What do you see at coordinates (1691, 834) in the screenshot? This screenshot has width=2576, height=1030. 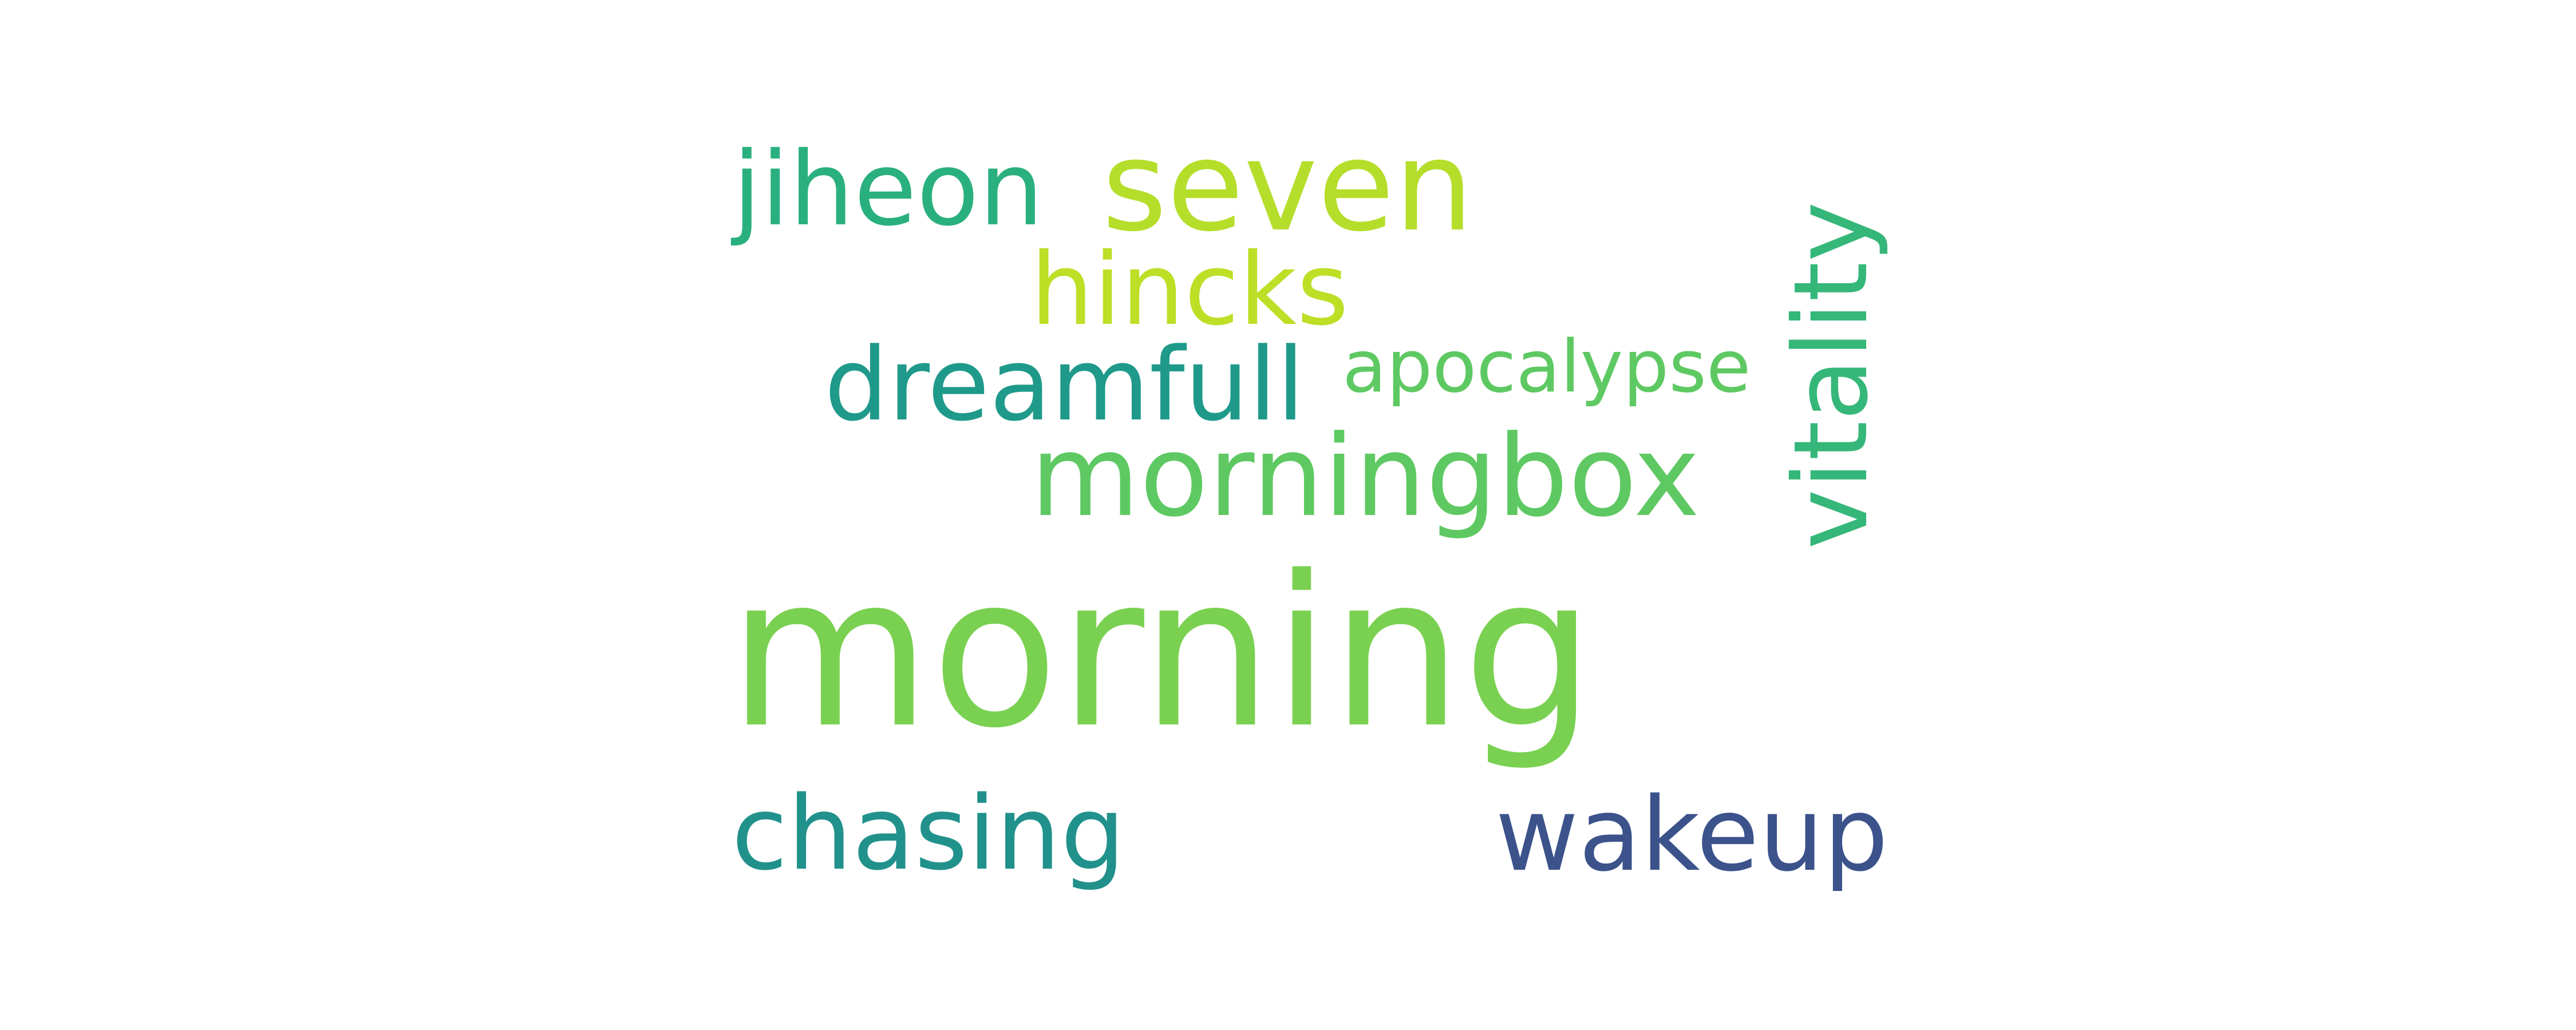 I see `word-wakeup: wakeup` at bounding box center [1691, 834].